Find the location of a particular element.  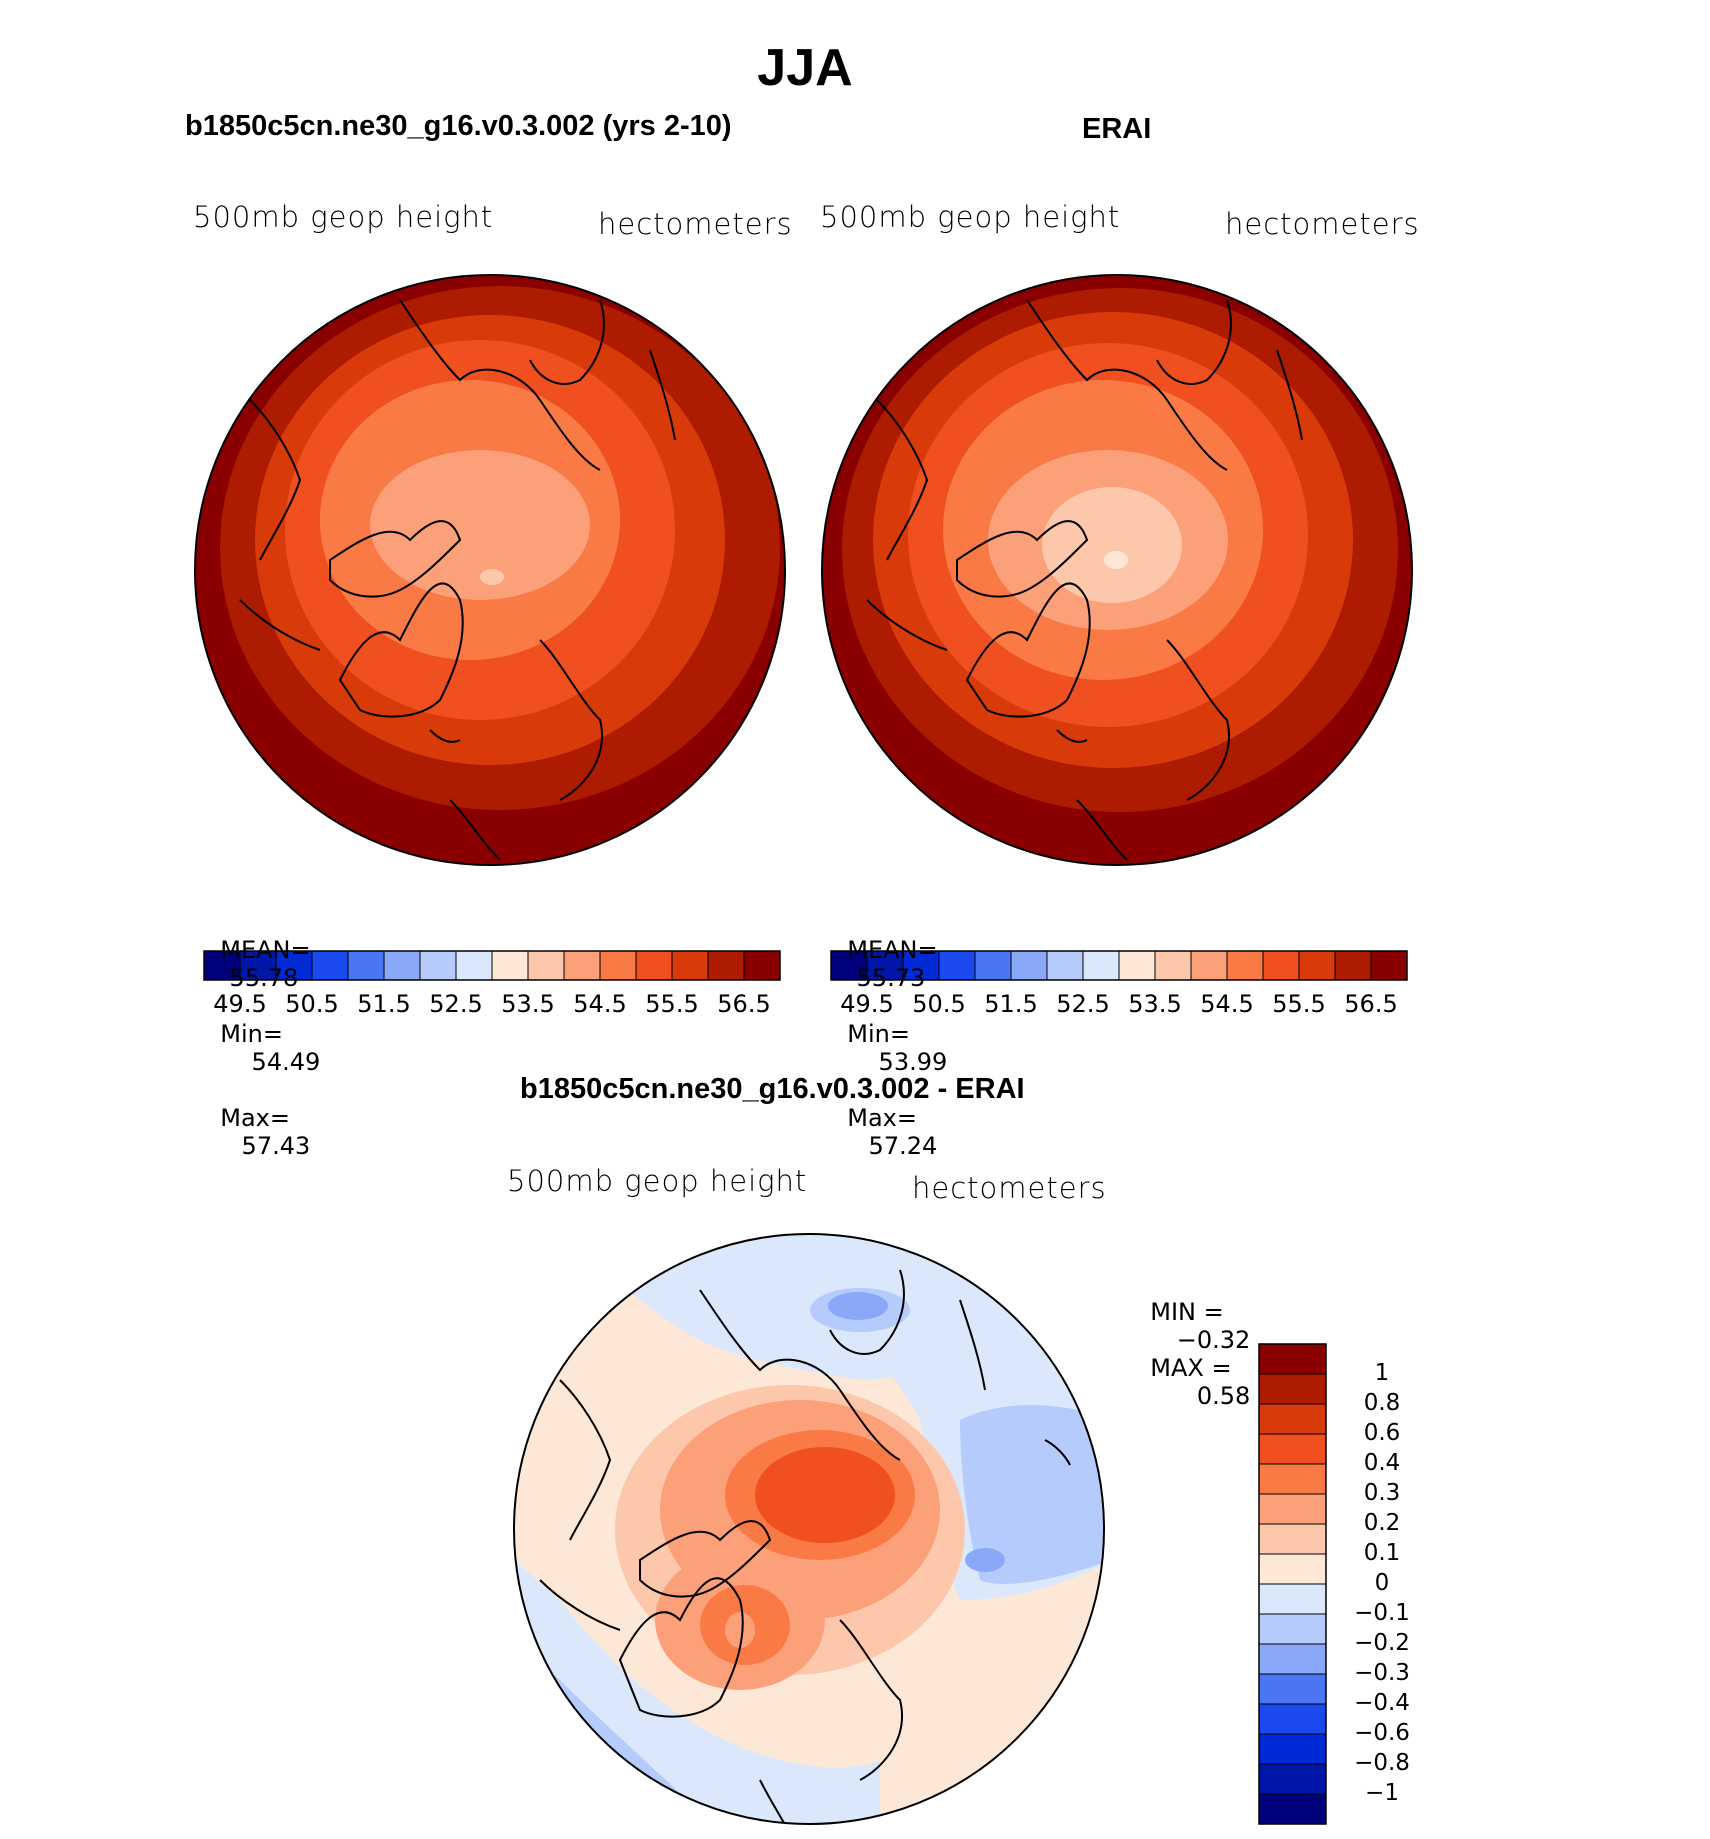

obs-min-label: Min= is located at coordinates (878, 1034).